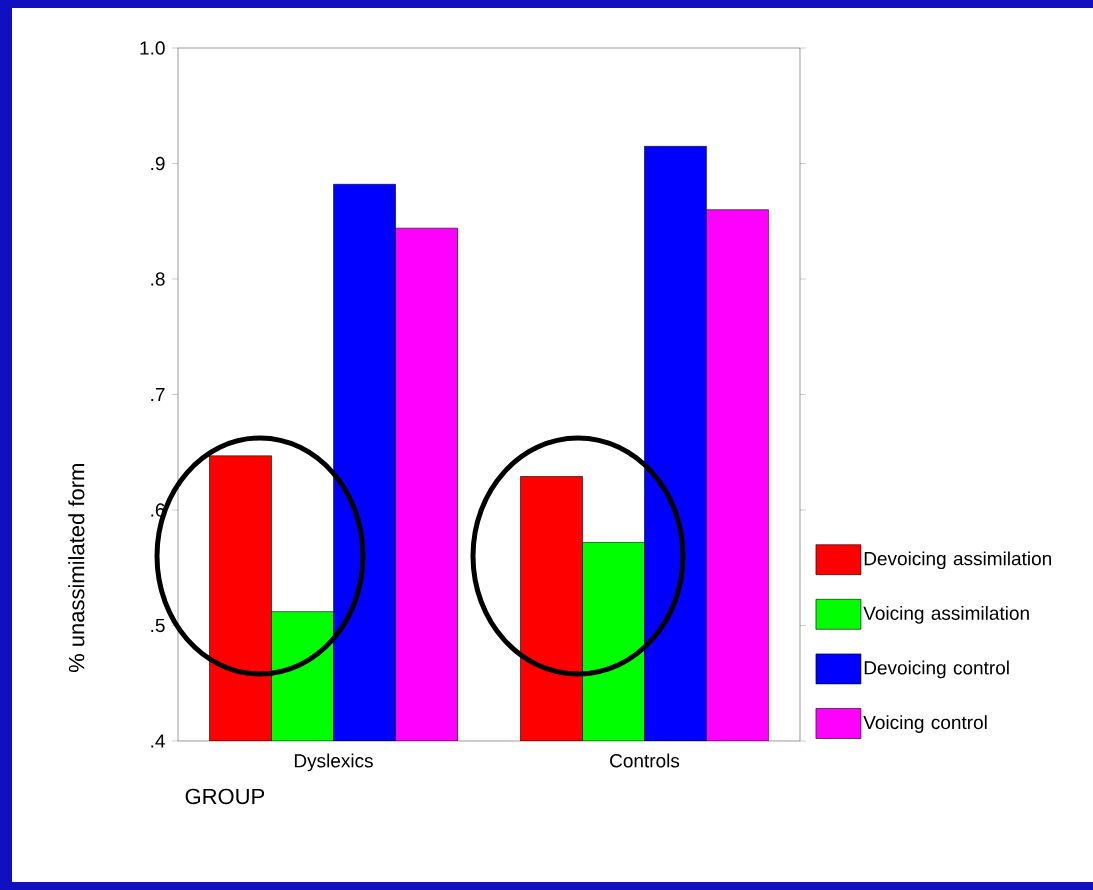  Describe the element at coordinates (946, 614) in the screenshot. I see `legend-label: Voicing assimilation` at that location.